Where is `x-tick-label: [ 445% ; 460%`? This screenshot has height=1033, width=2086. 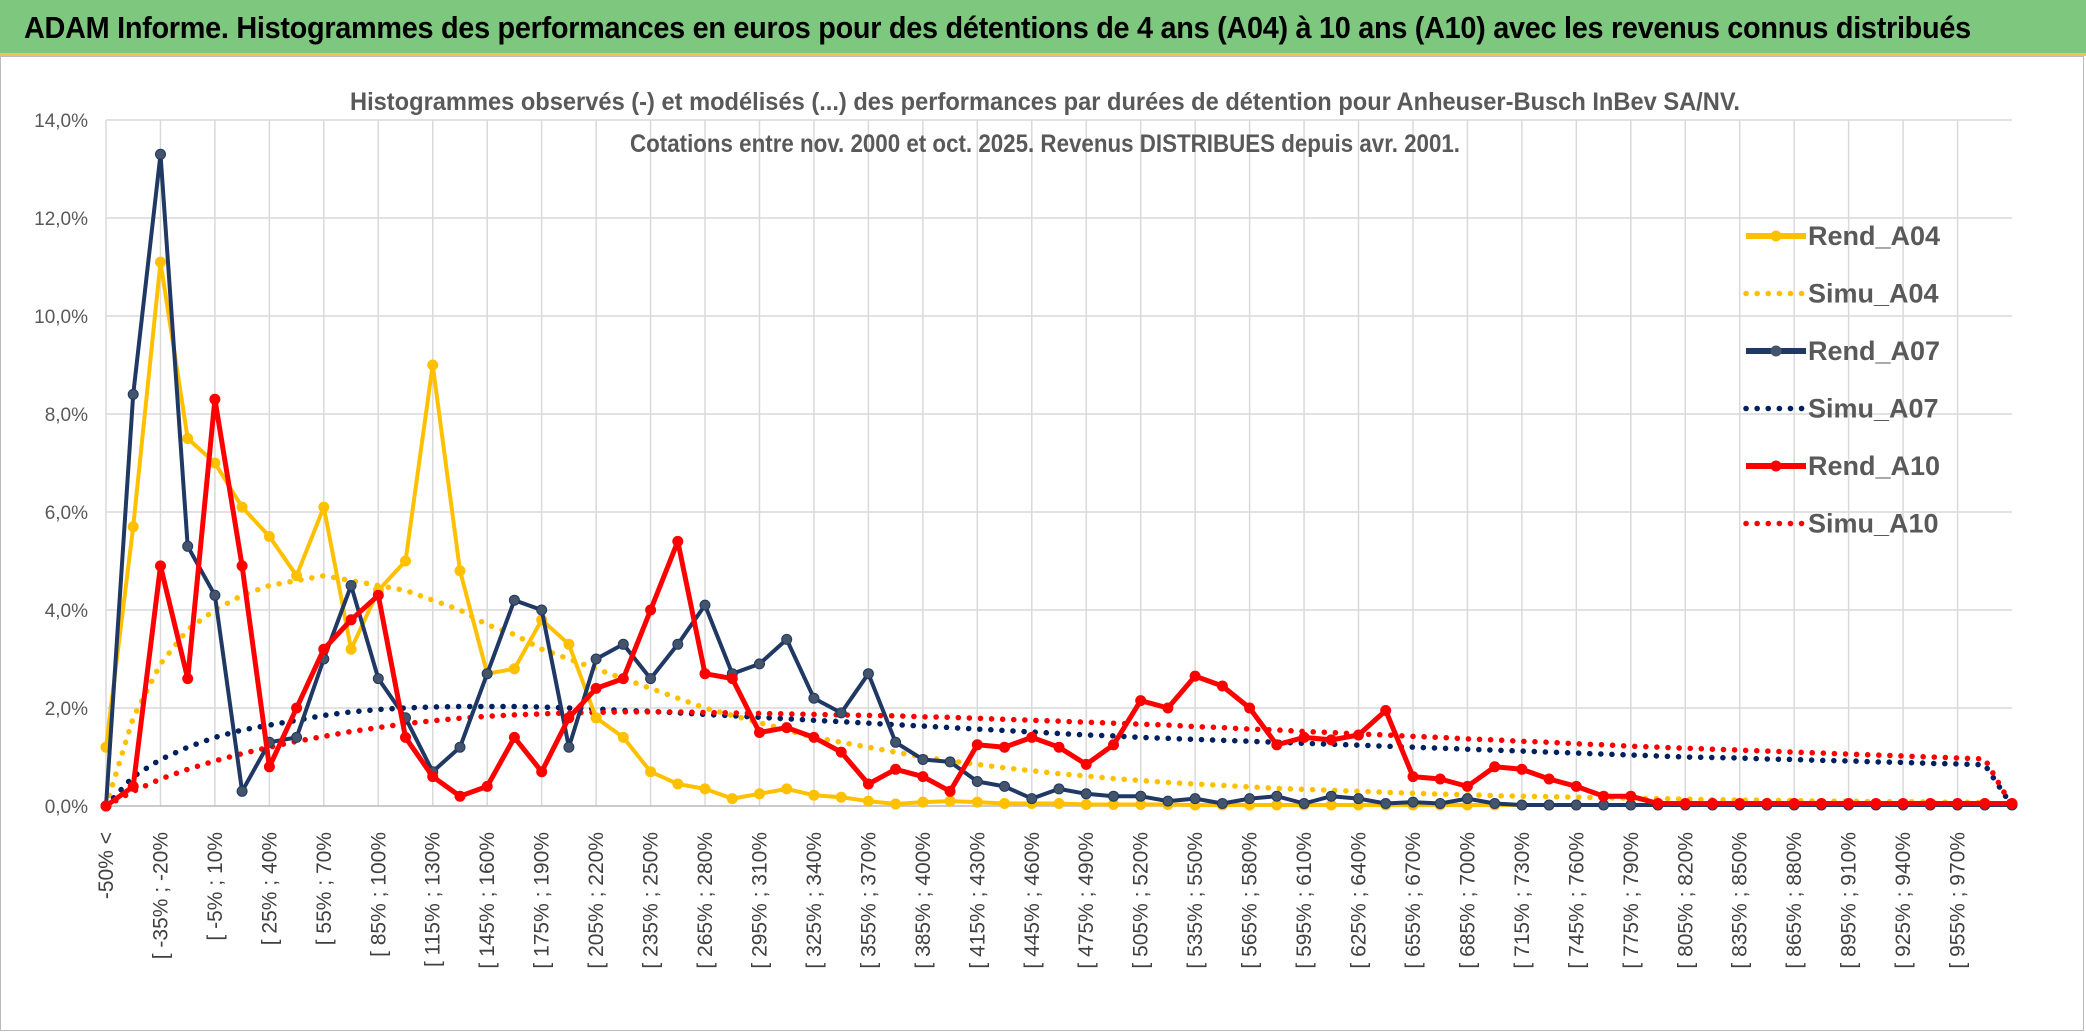
x-tick-label: [ 445% ; 460% is located at coordinates (1032, 900).